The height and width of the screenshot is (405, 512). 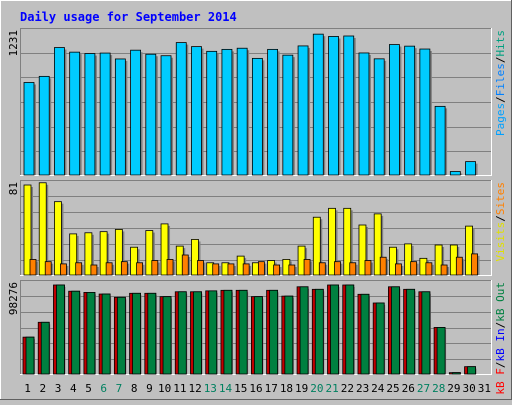 I want to click on x-tick-label: 31, so click(x=484, y=388).